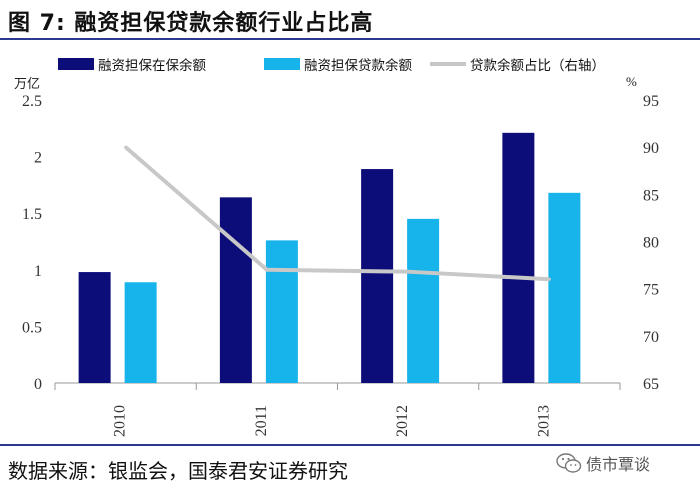 Image resolution: width=700 pixels, height=492 pixels. What do you see at coordinates (38, 271) in the screenshot?
I see `y-tick-label: 1` at bounding box center [38, 271].